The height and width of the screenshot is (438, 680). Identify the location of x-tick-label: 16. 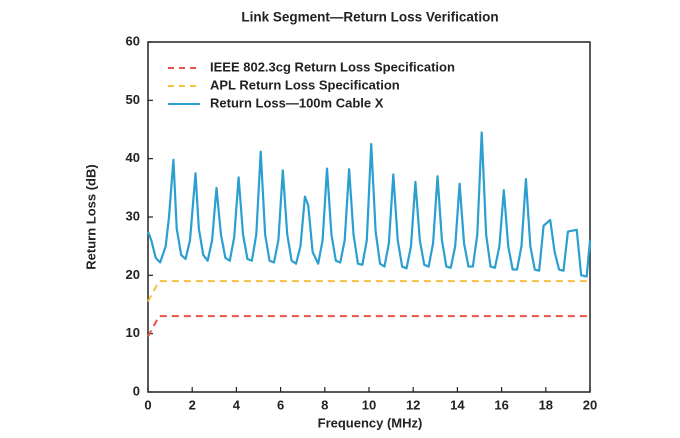
(501, 404).